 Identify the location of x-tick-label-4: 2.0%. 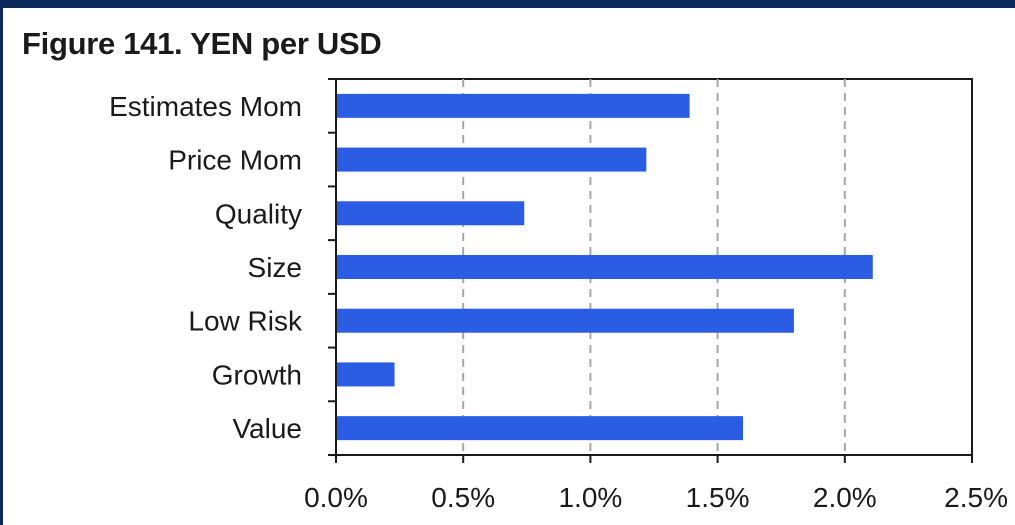
(845, 497).